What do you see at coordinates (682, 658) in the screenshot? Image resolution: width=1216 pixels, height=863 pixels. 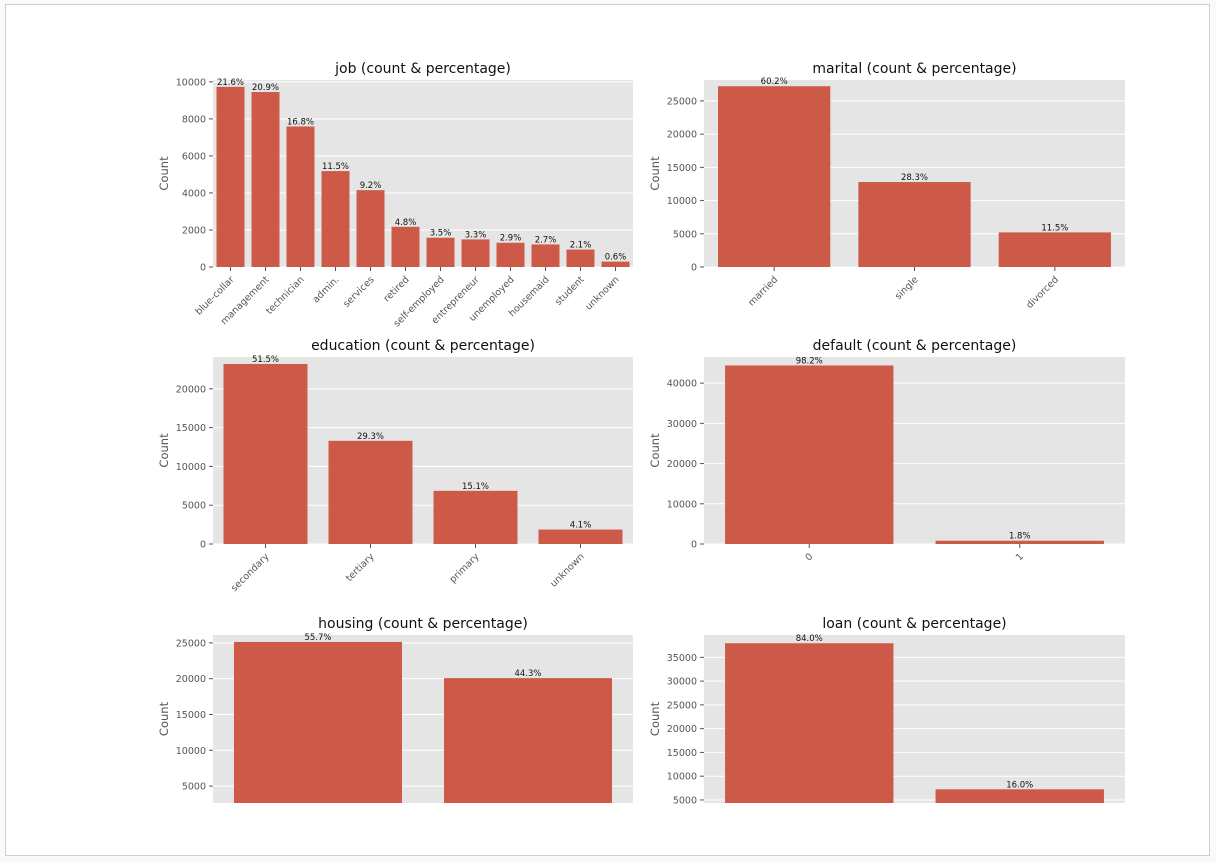 I see `y-tick-label: 35000` at bounding box center [682, 658].